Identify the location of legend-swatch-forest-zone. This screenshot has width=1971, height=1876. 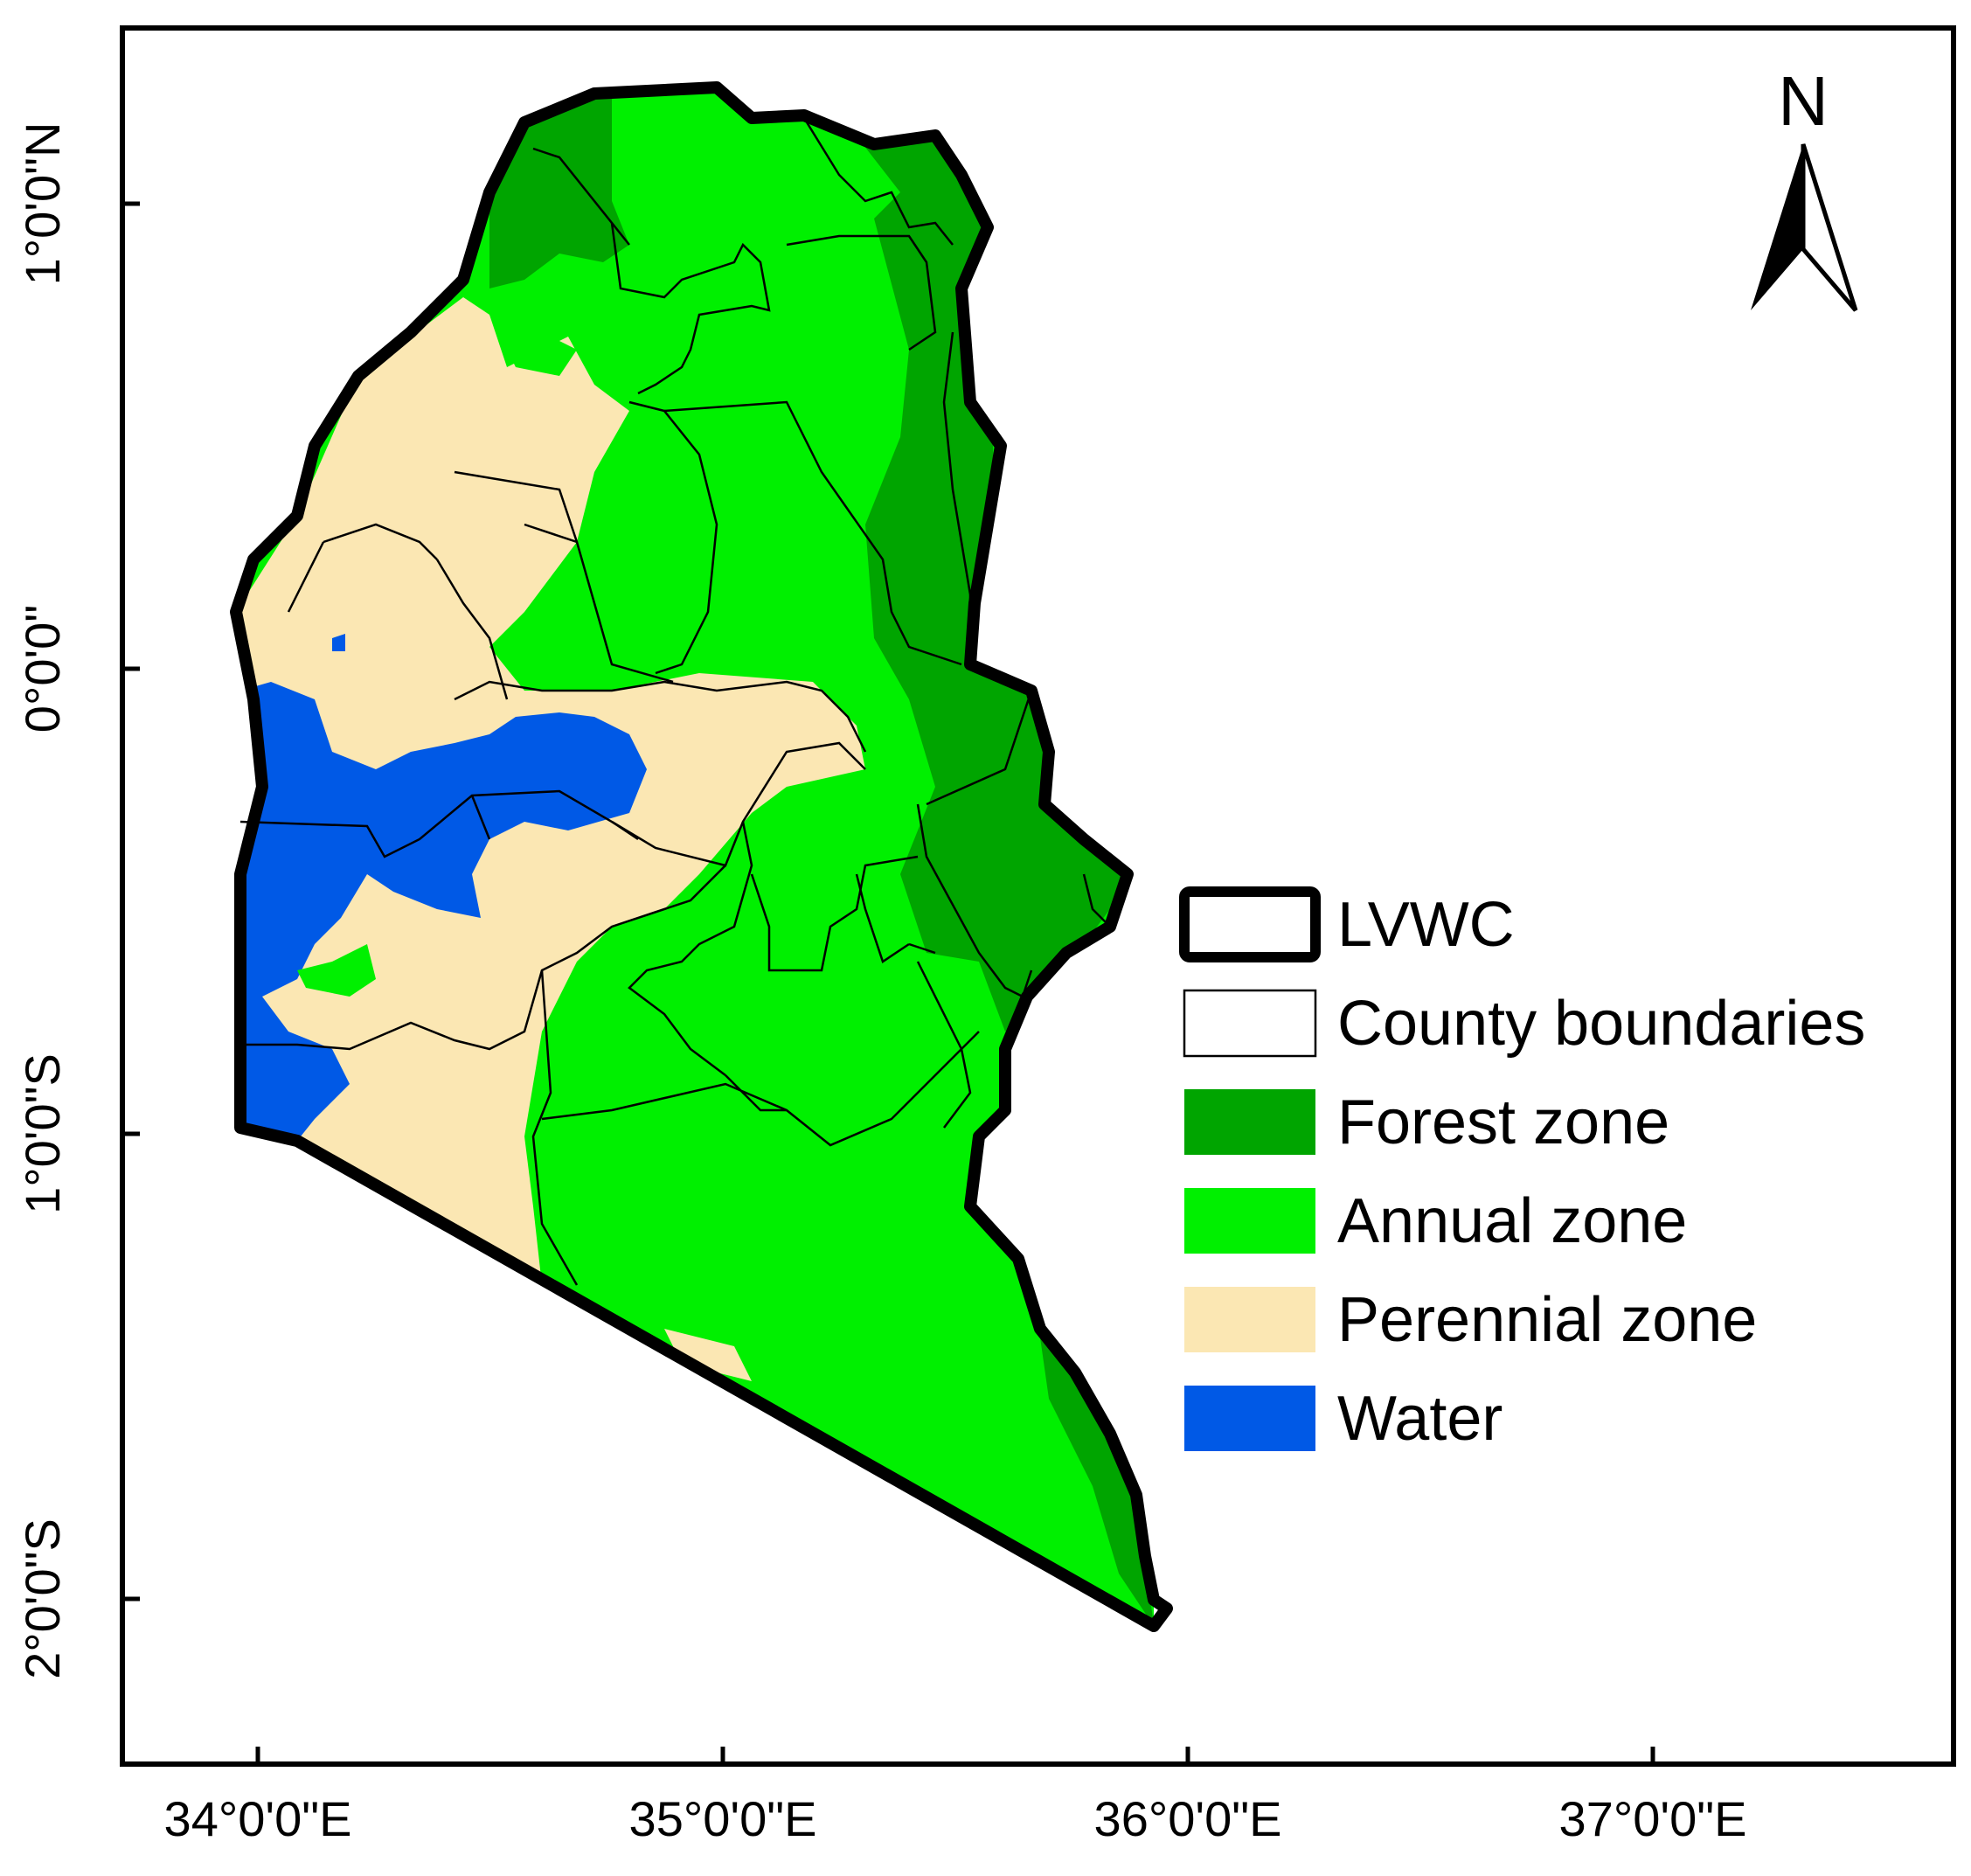
(1249, 1122).